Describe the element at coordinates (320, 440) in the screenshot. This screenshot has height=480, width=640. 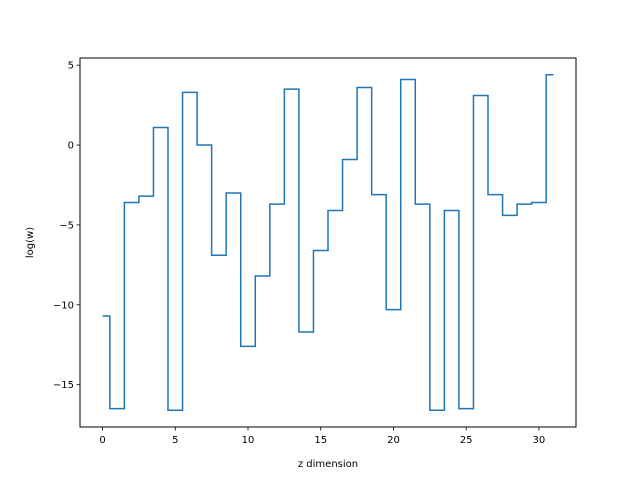
I see `x-tick-label: 15` at that location.